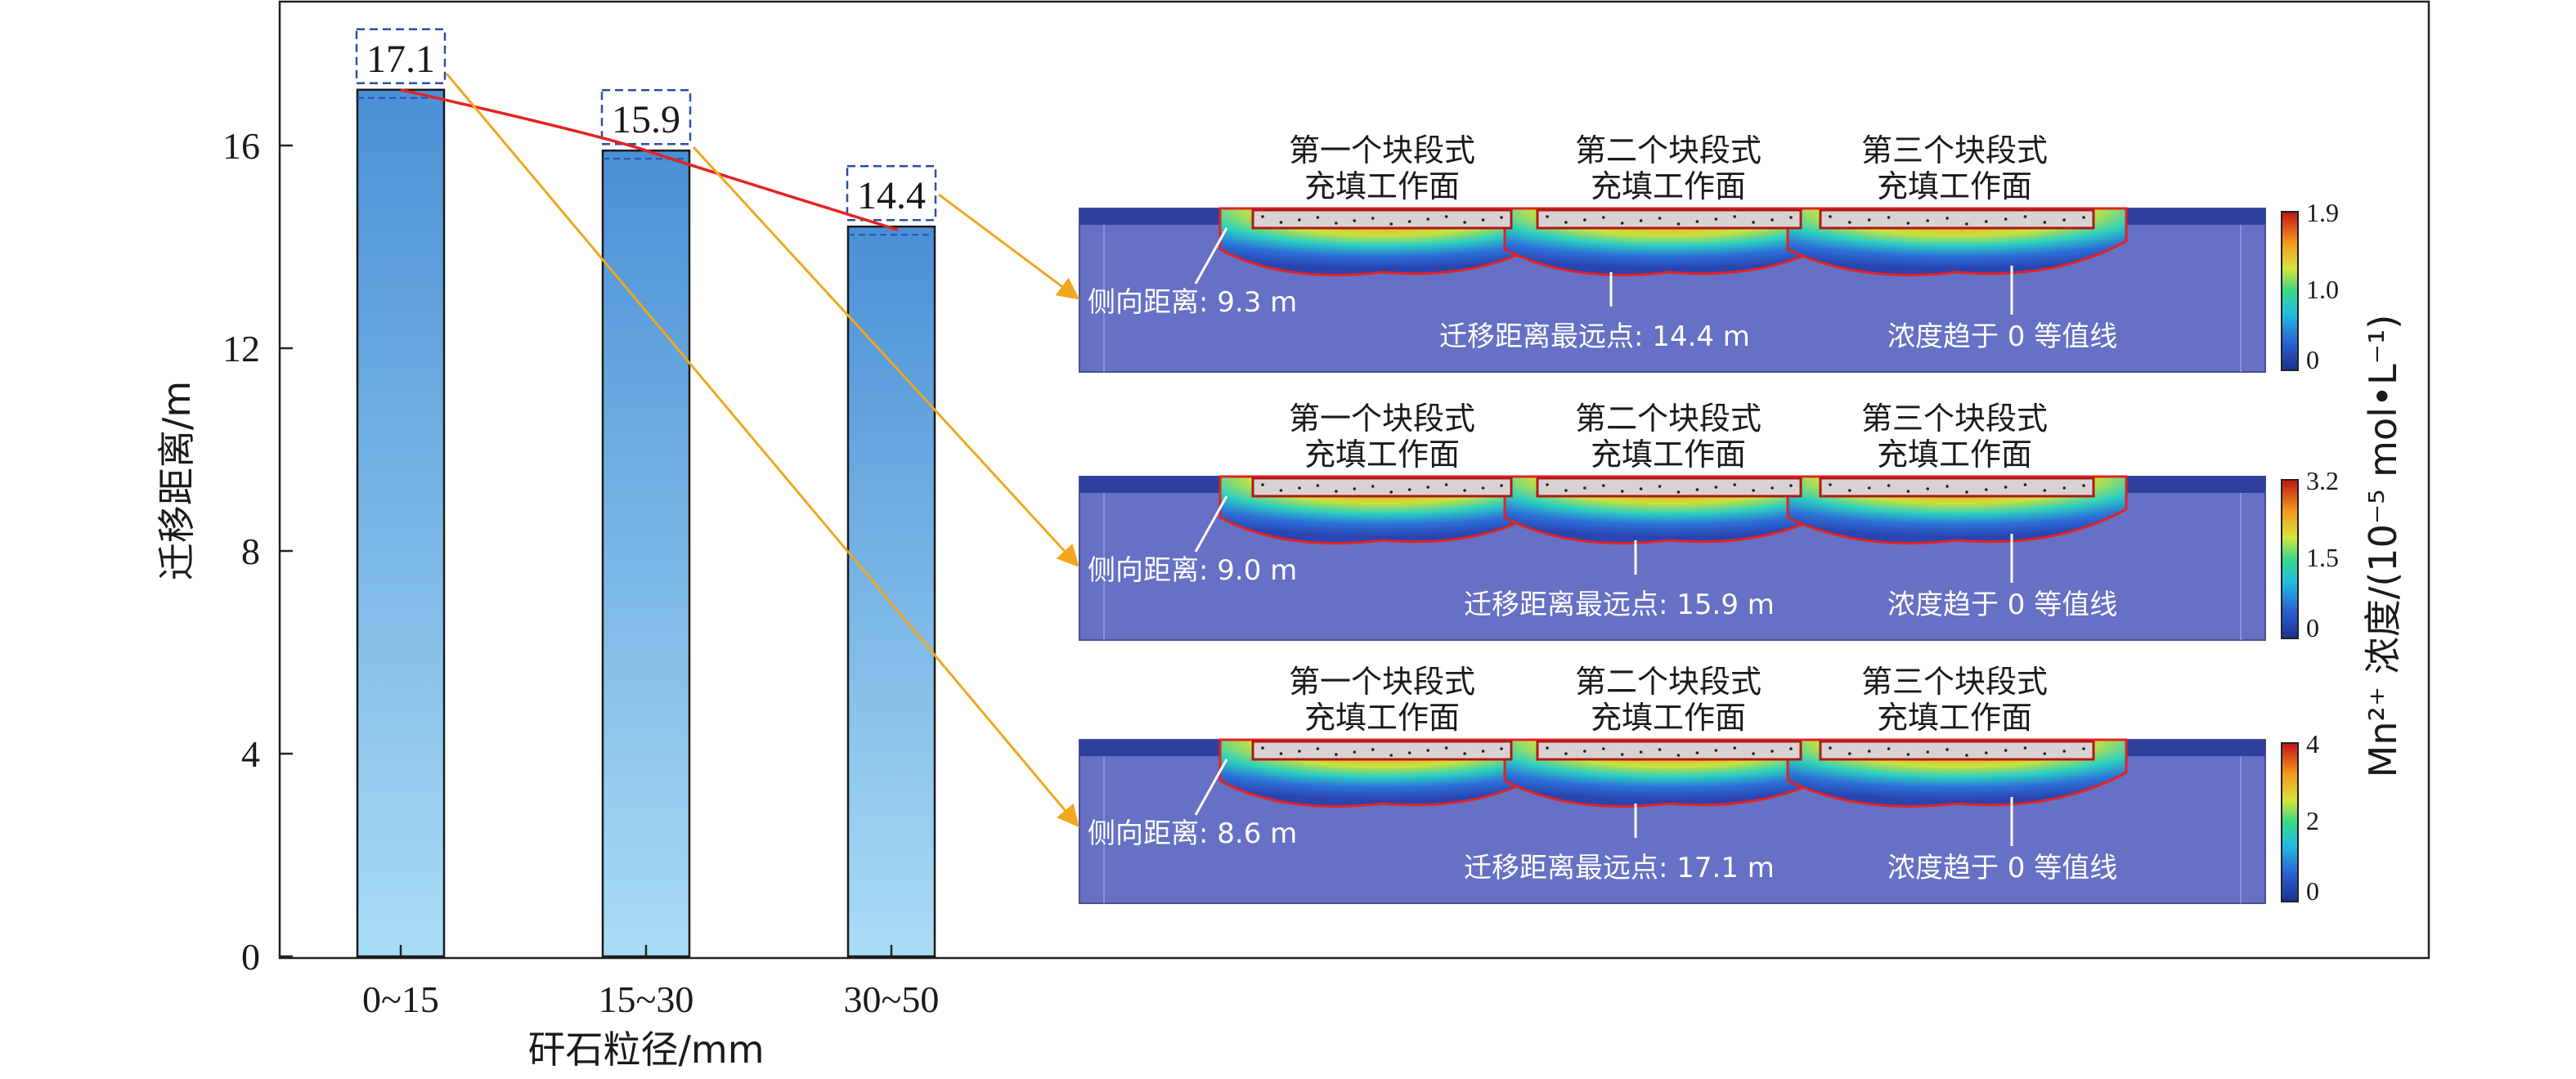 The width and height of the screenshot is (2576, 1079). Describe the element at coordinates (2002, 868) in the screenshot. I see `contour-label: 浓度趋于 0 等值线` at that location.